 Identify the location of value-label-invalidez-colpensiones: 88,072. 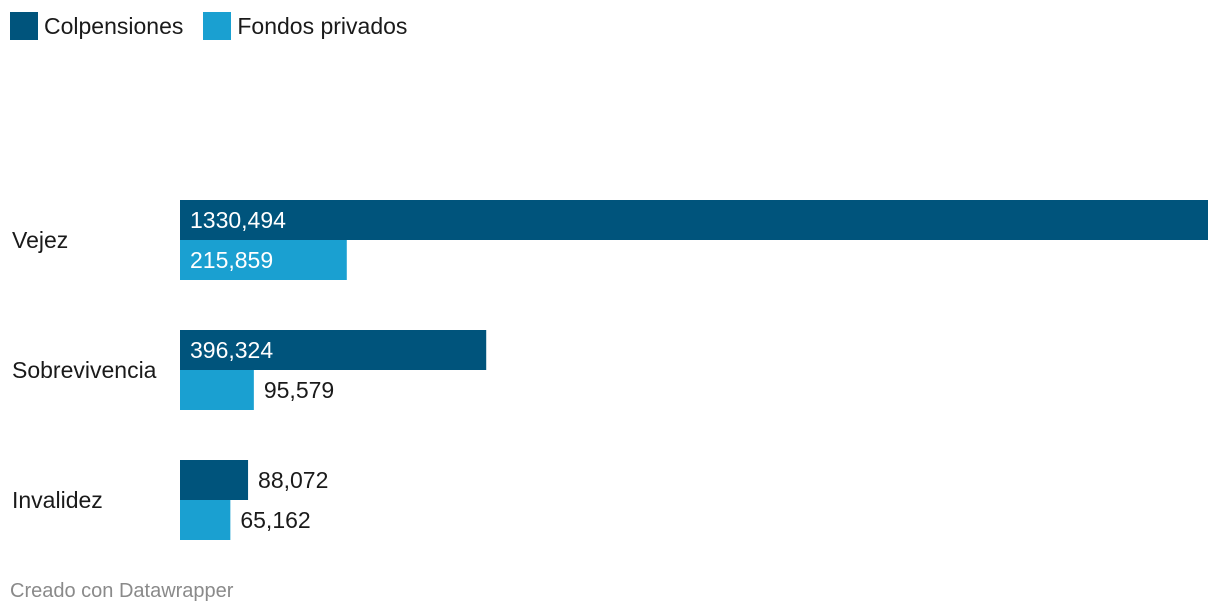
(293, 480).